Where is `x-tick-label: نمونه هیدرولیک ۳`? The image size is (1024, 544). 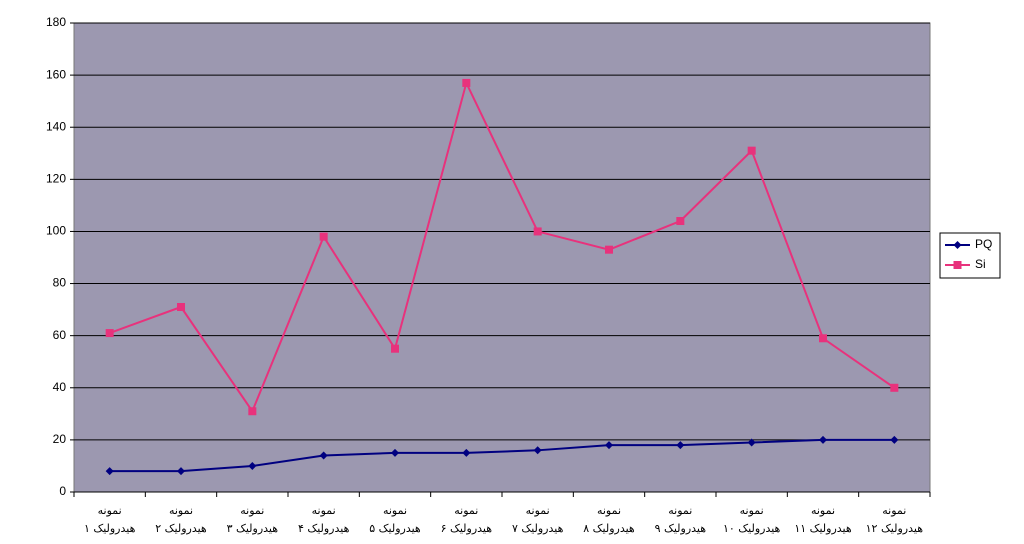 x-tick-label: نمونه هیدرولیک ۳ is located at coordinates (252, 519).